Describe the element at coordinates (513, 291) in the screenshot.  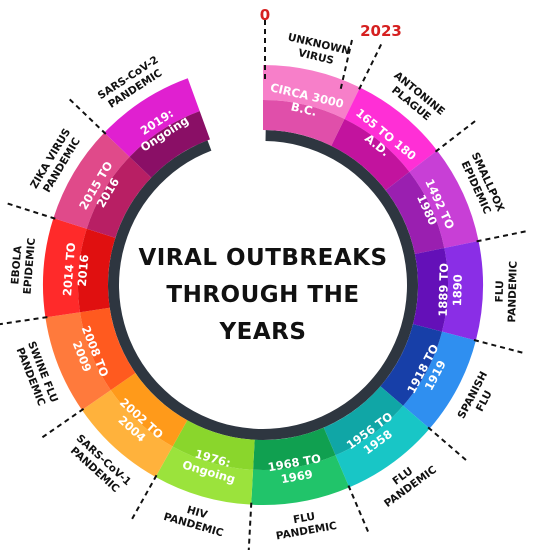
I see `event-name-line-2: PANDEMIC` at that location.